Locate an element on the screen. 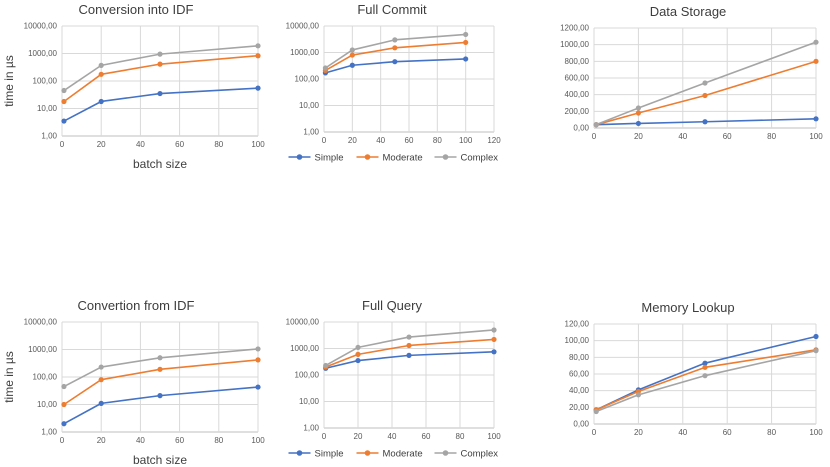  chart-title: Full Query is located at coordinates (392, 305).